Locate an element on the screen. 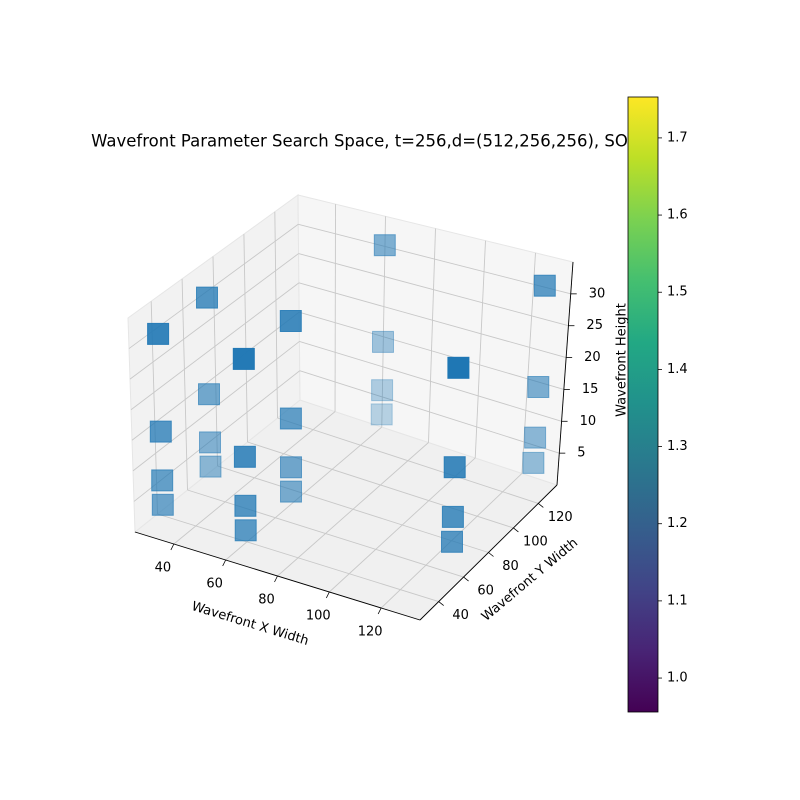  z-tick-label: 10 is located at coordinates (588, 421).